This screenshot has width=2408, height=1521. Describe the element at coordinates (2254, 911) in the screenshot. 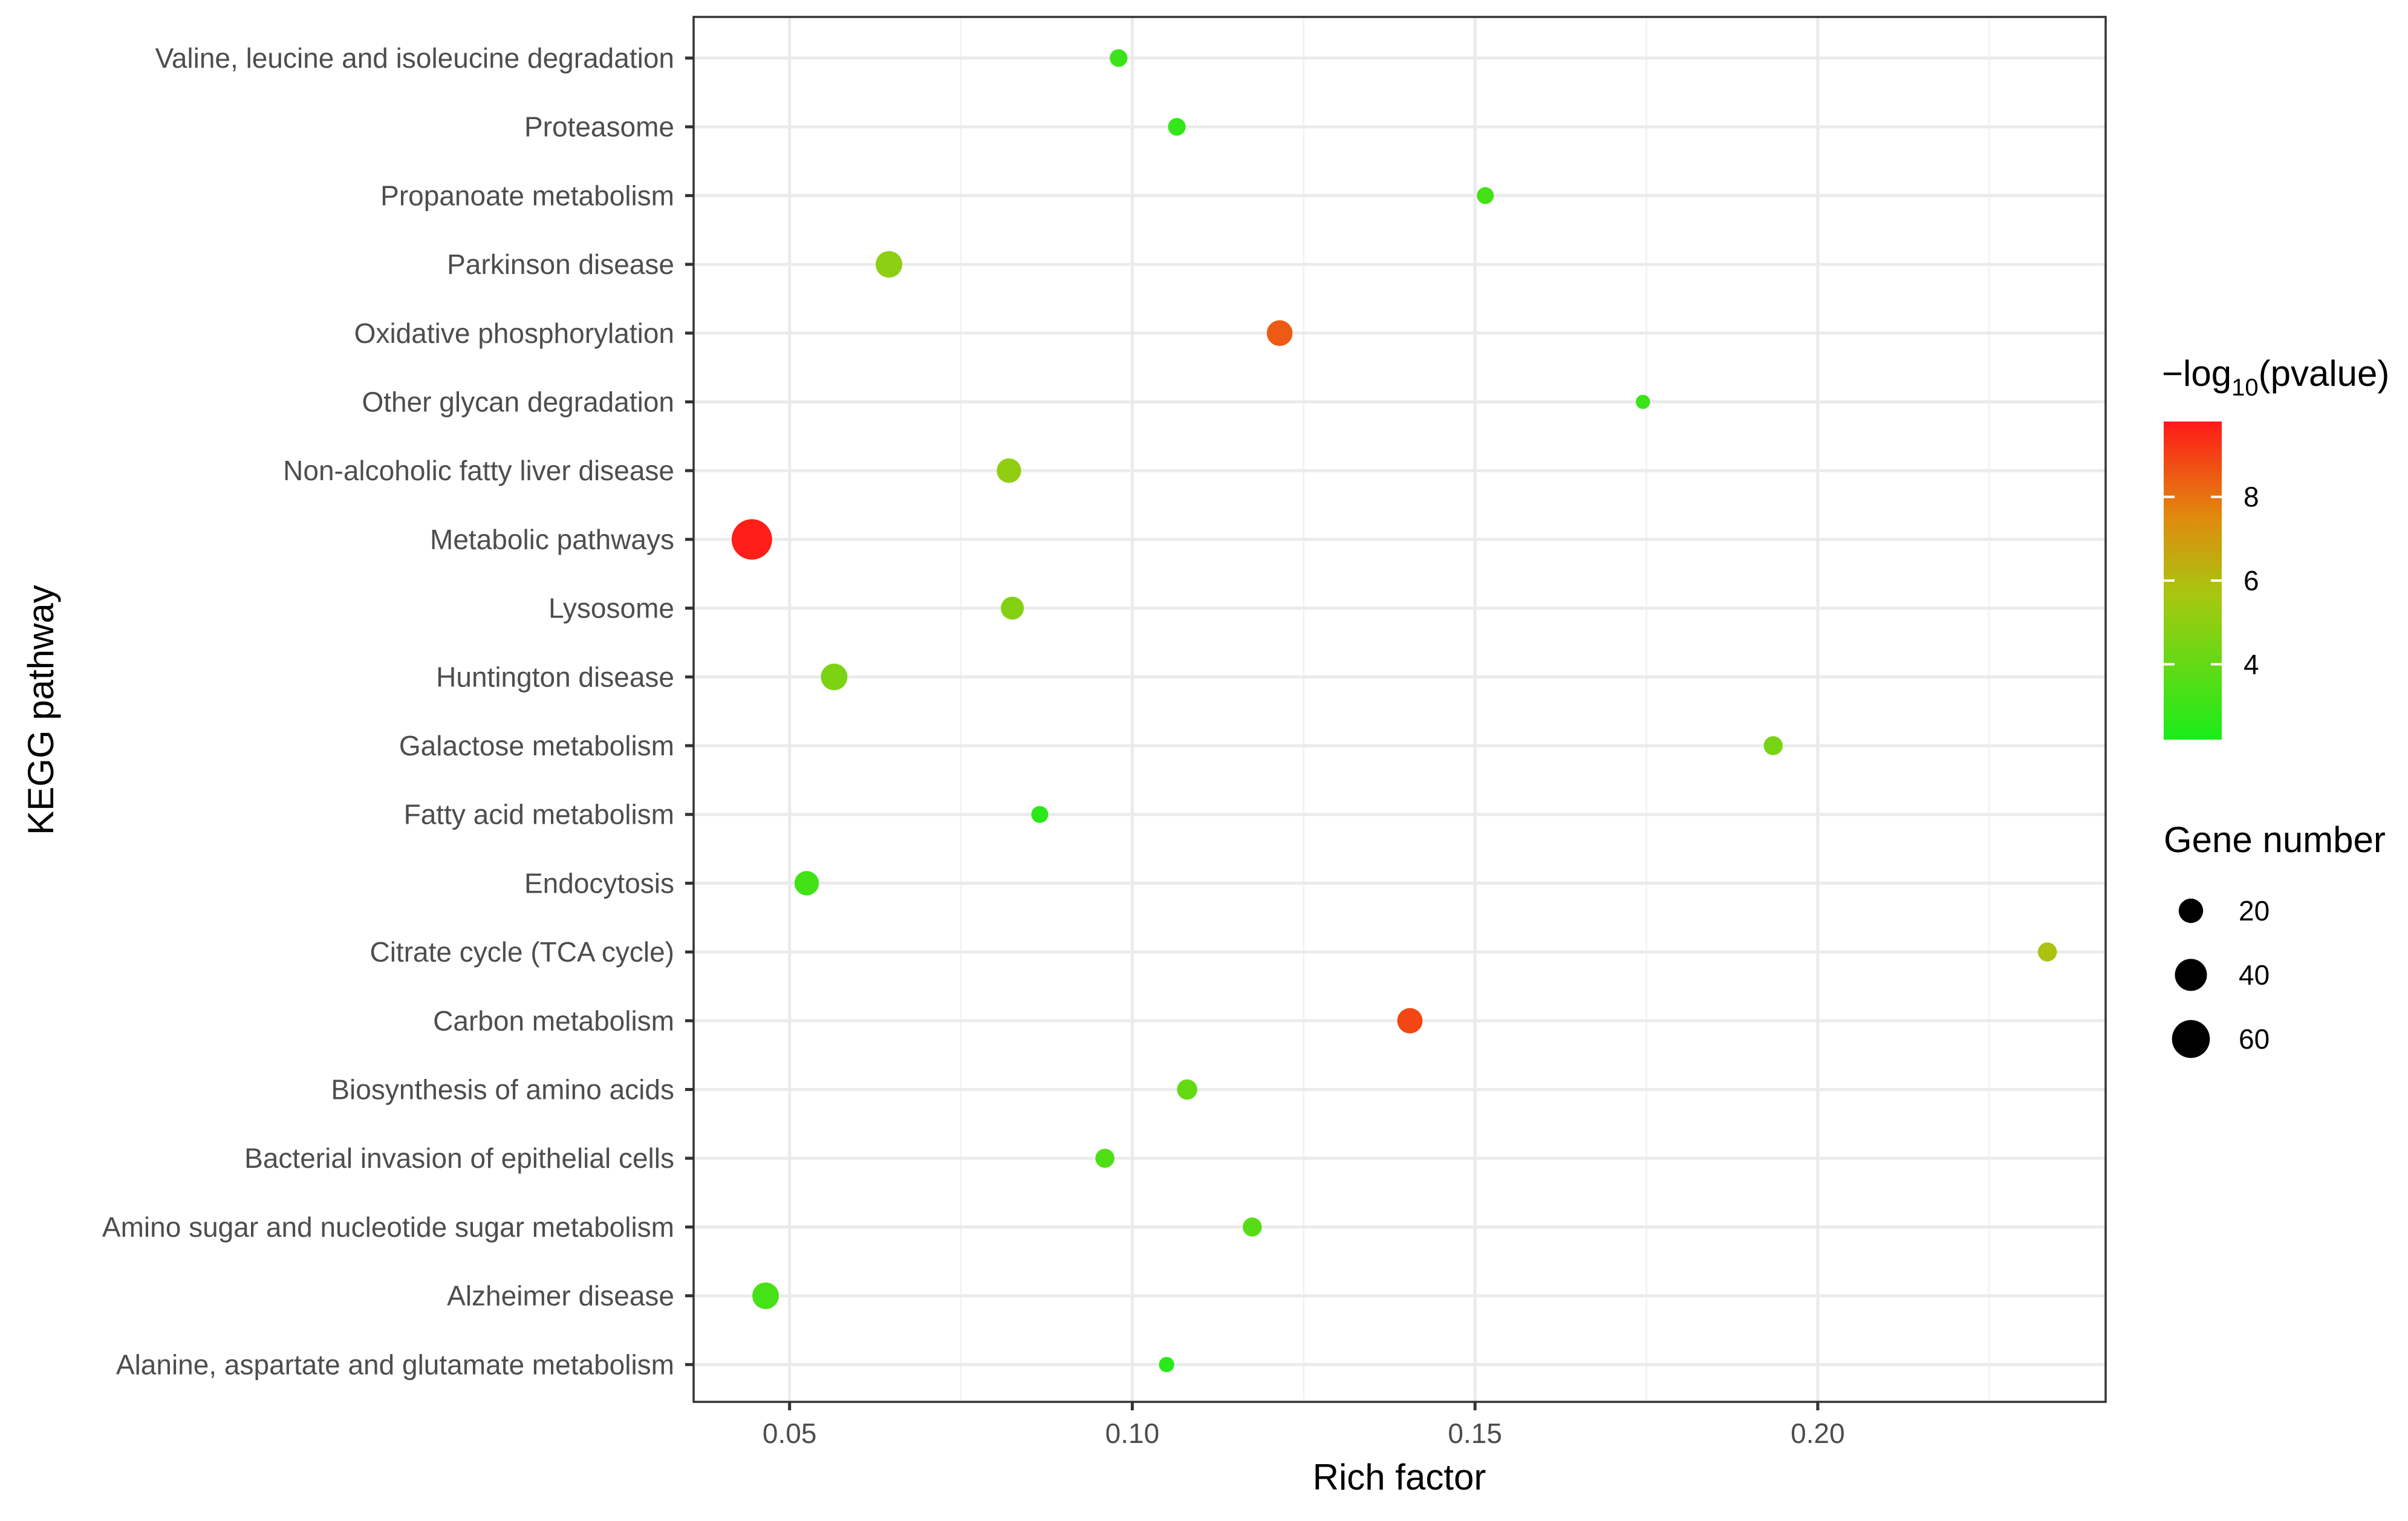

I see `size-legend-label: 20` at that location.